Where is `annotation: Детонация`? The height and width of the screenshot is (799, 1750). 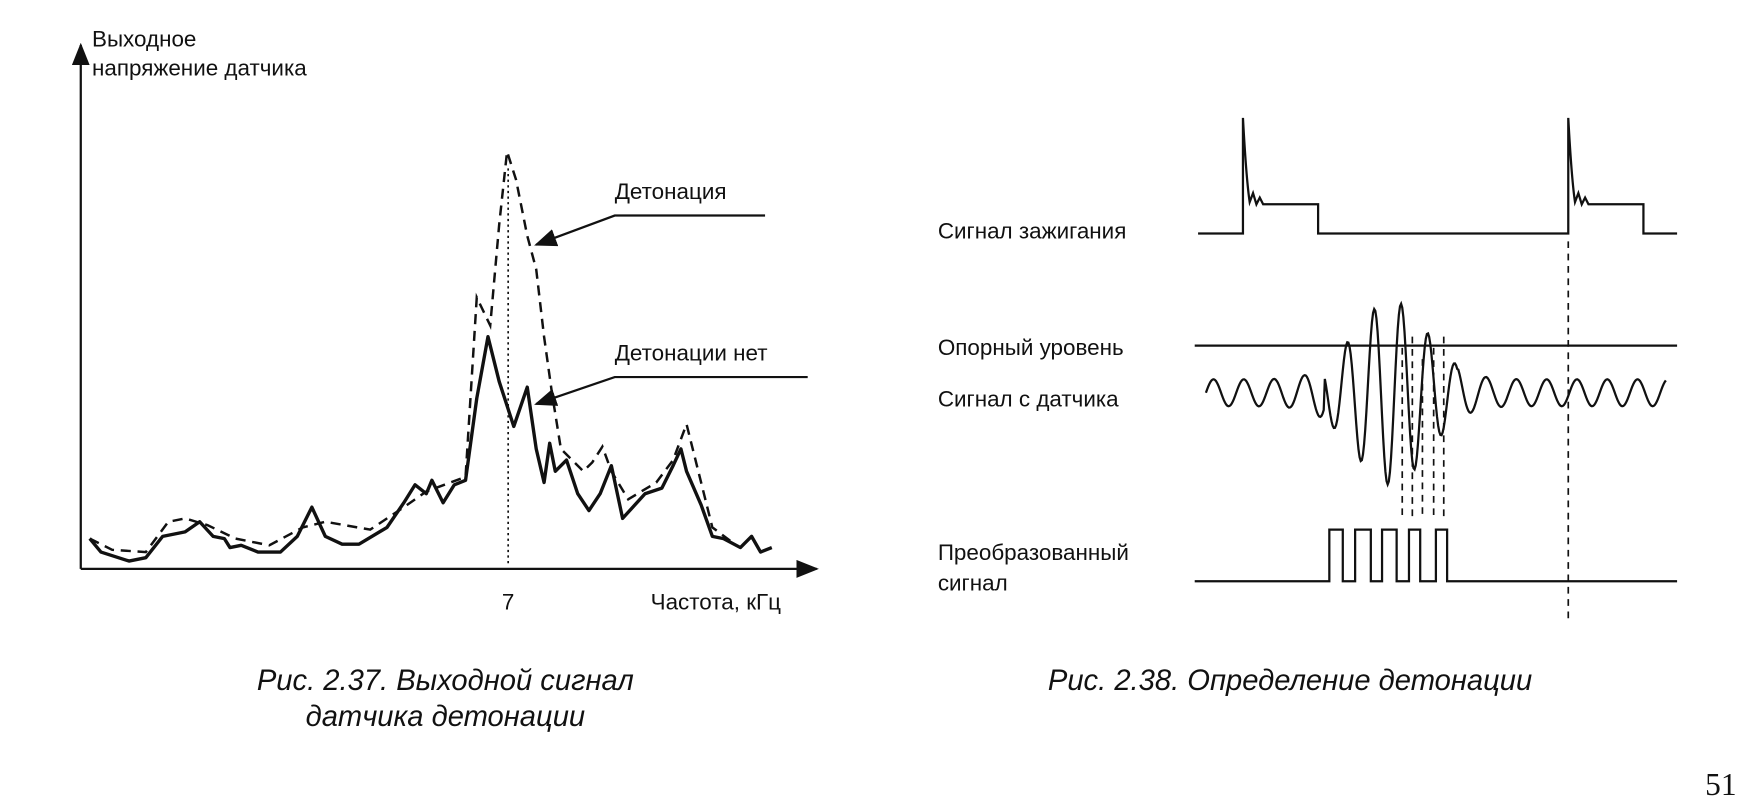
annotation: Детонация is located at coordinates (671, 191).